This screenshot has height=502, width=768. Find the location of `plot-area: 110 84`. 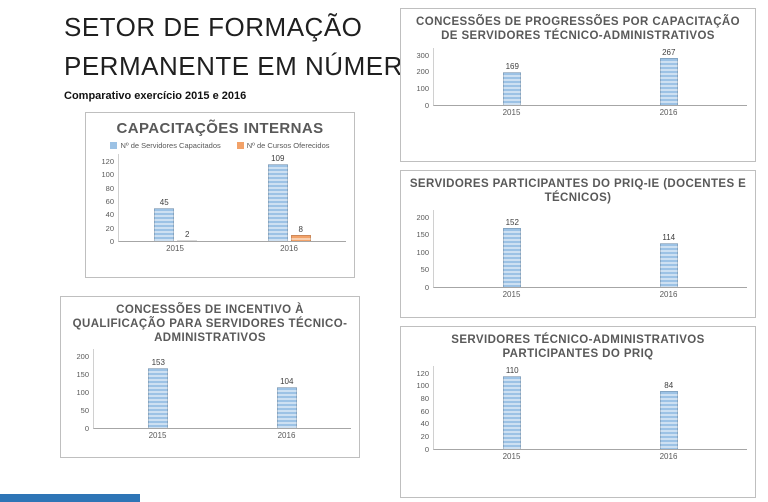

plot-area: 110 84 is located at coordinates (590, 407).